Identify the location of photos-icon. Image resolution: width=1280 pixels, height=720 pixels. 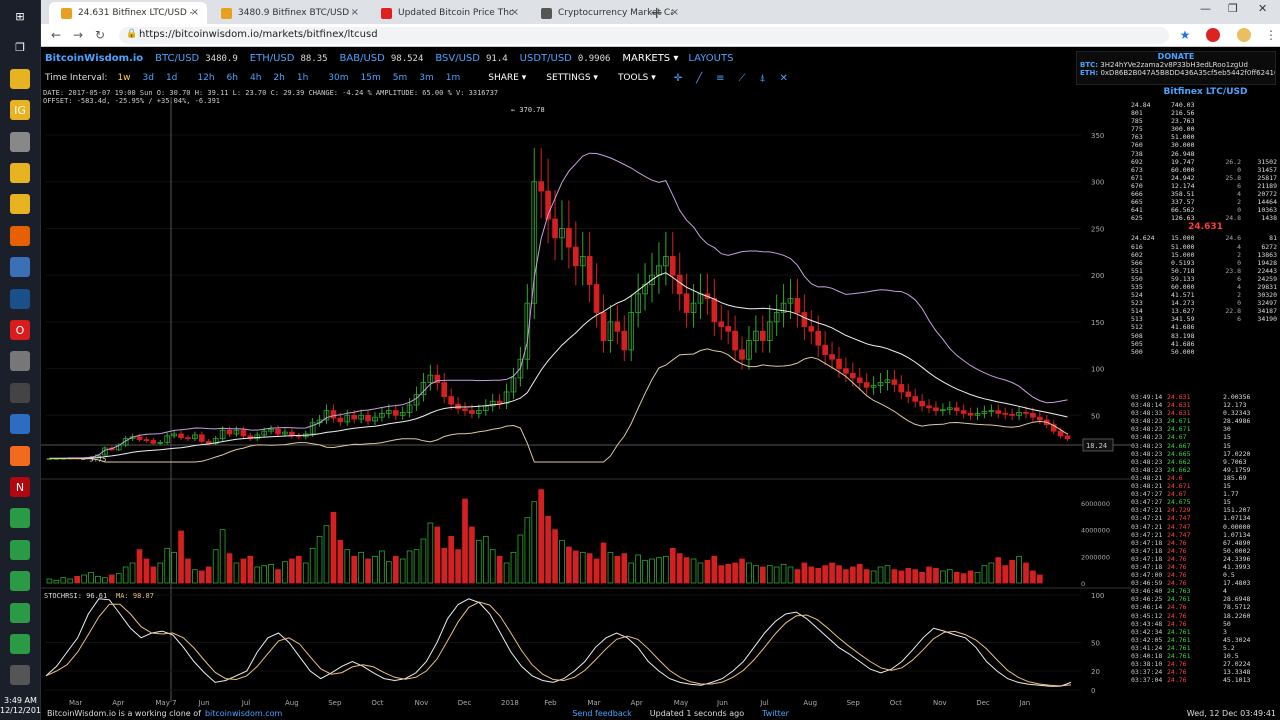
(20, 424).